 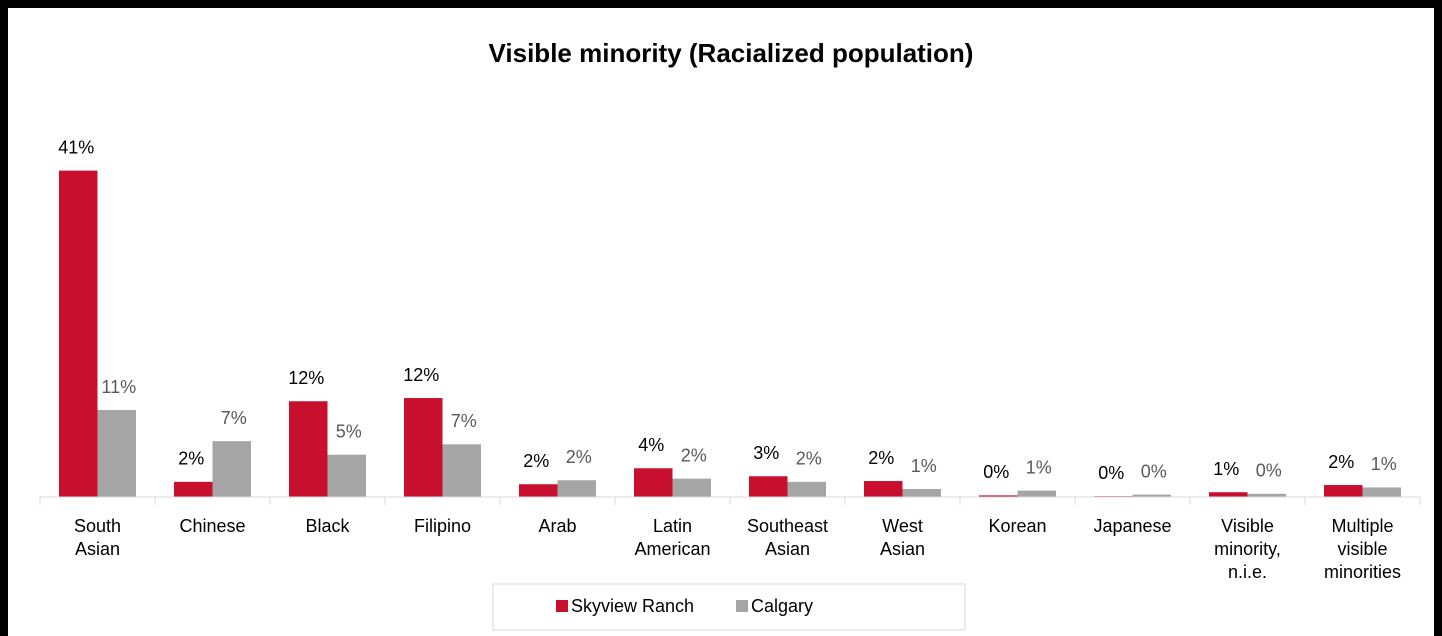 What do you see at coordinates (632, 606) in the screenshot?
I see `legend-label: Skyview Ranch` at bounding box center [632, 606].